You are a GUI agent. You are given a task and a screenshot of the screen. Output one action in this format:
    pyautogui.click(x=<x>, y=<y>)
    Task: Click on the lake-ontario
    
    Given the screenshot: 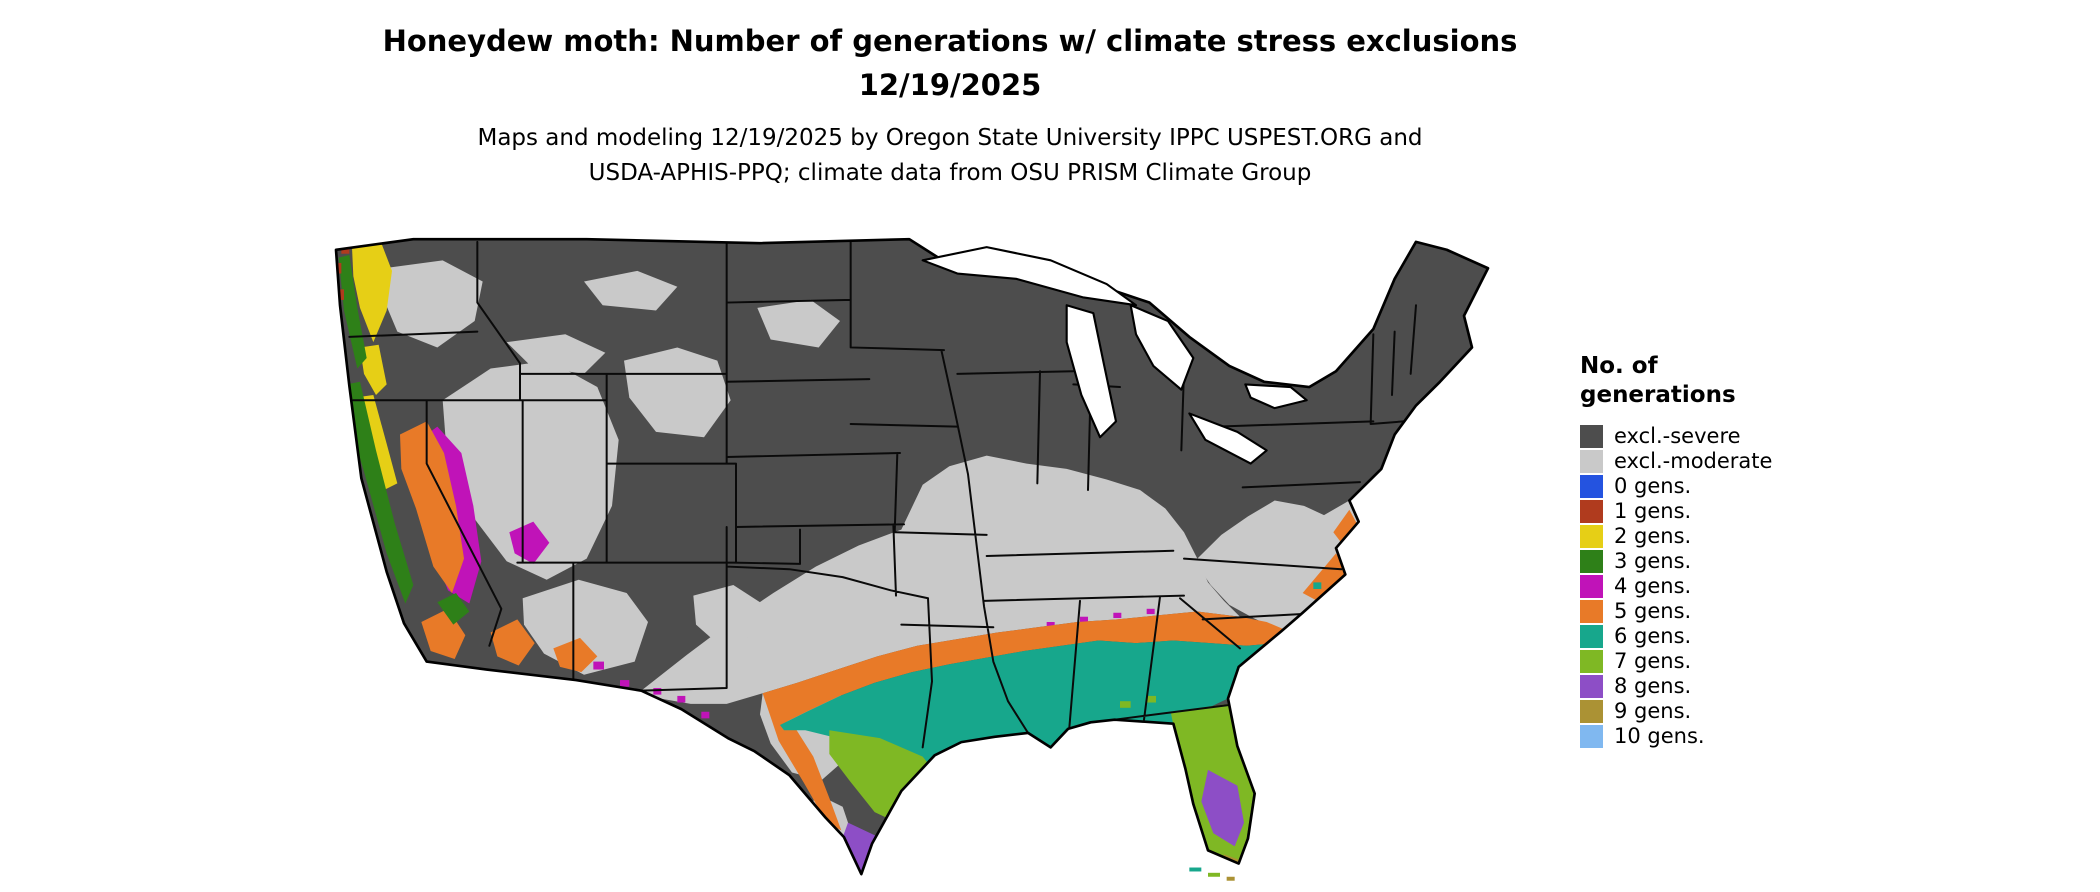 What is the action you would take?
    pyautogui.click(x=1276, y=396)
    